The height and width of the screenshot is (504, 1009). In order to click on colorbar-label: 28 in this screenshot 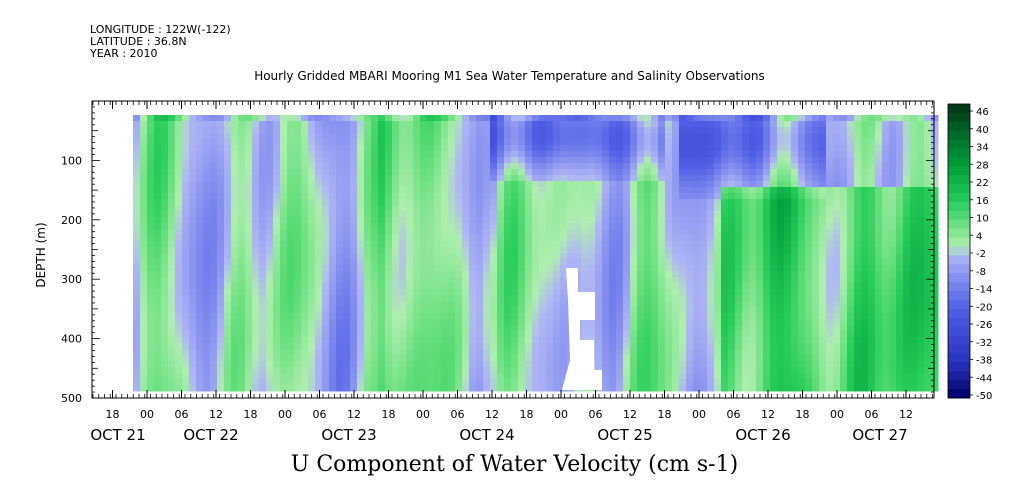, I will do `click(982, 165)`.